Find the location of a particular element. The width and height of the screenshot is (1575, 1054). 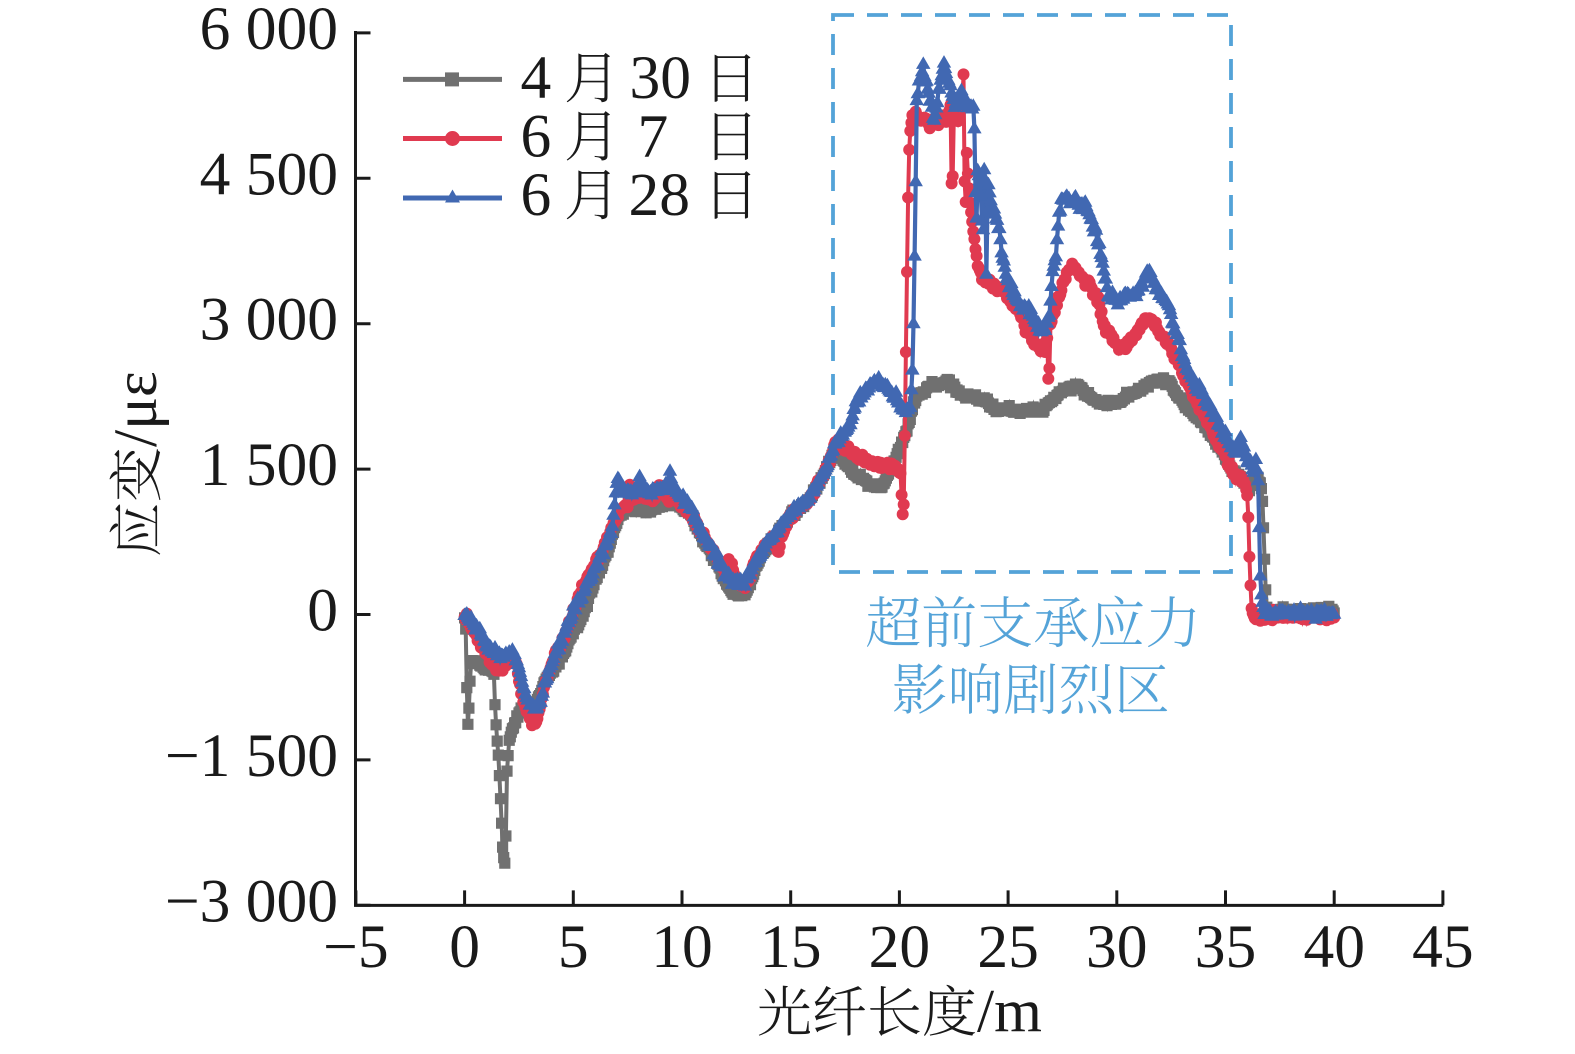

svg-text: 40 is located at coordinates (1334, 947).